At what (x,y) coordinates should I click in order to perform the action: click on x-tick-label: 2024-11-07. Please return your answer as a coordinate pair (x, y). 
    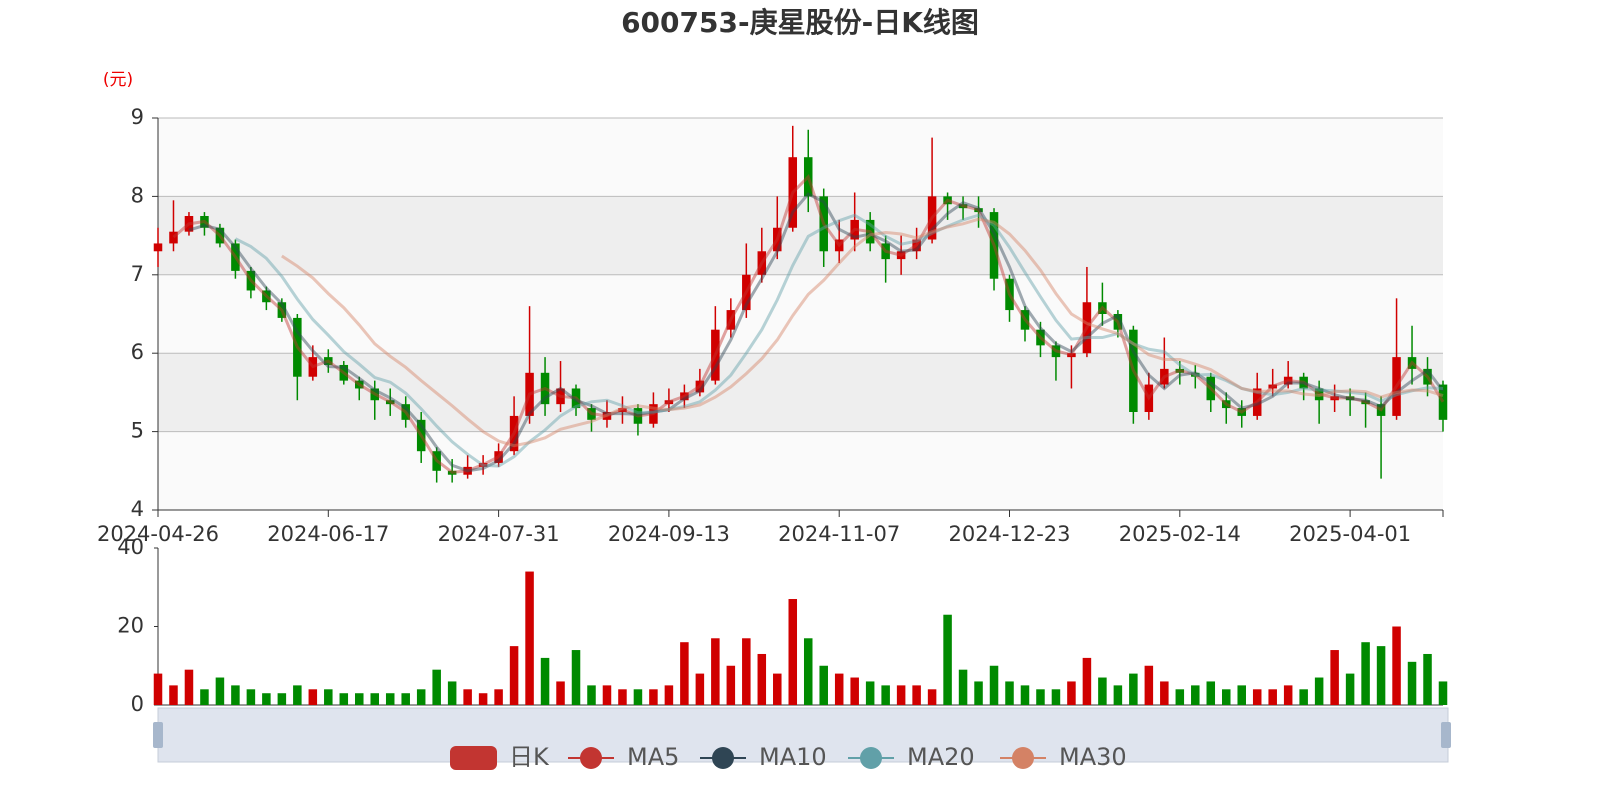
    Looking at the image, I should click on (839, 534).